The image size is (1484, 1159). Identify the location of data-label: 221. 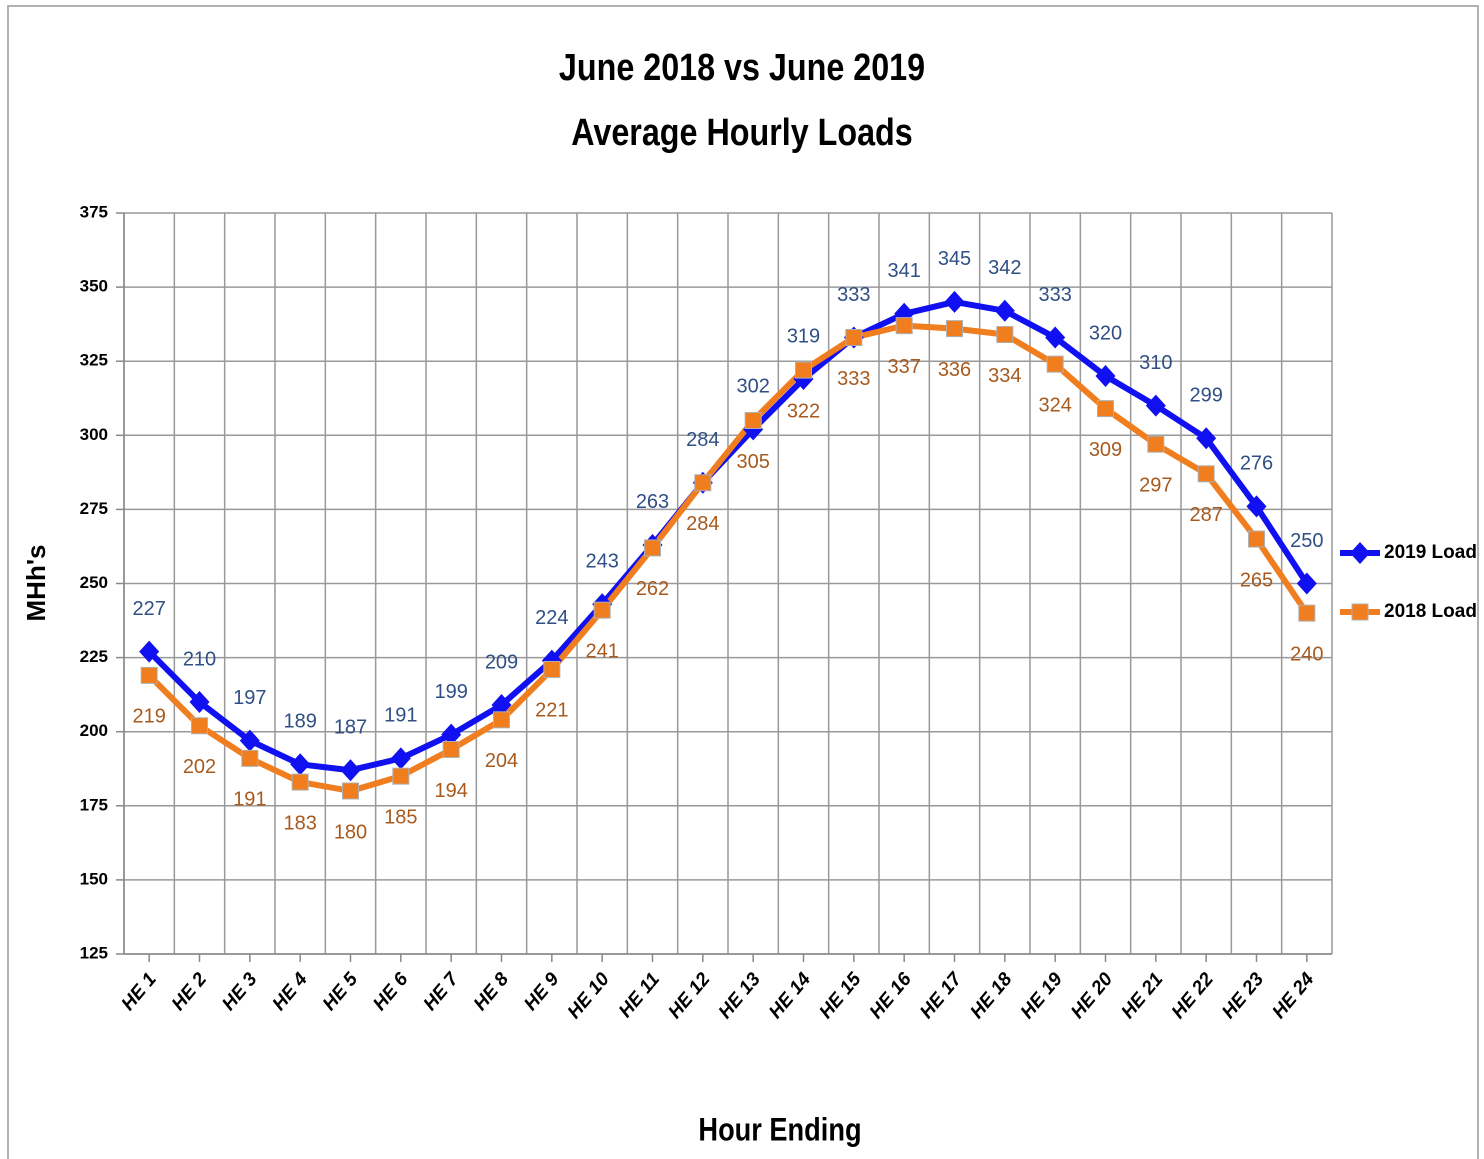
(551, 711).